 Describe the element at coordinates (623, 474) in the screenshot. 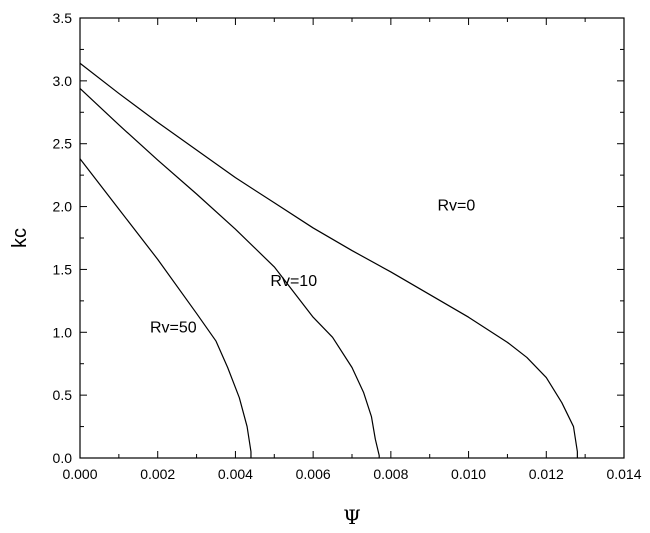

I see `x-tick-label: 0.014` at that location.